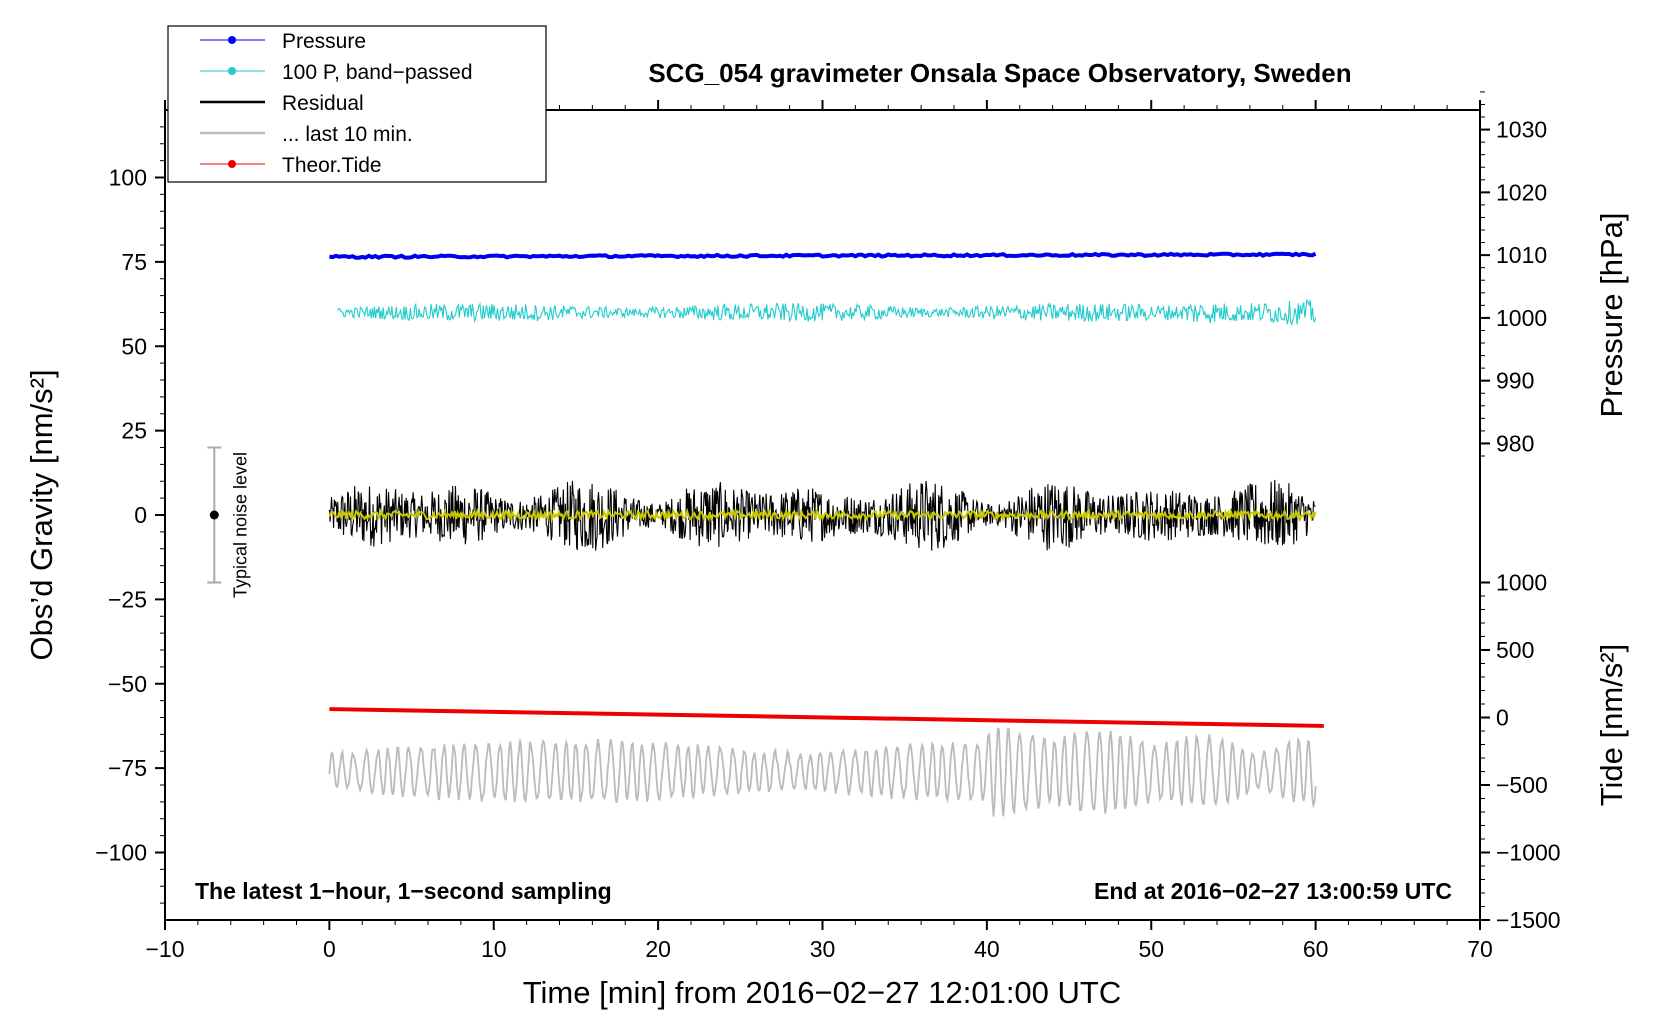  Describe the element at coordinates (822, 771) in the screenshot. I see `series-last-10-min-line` at that location.